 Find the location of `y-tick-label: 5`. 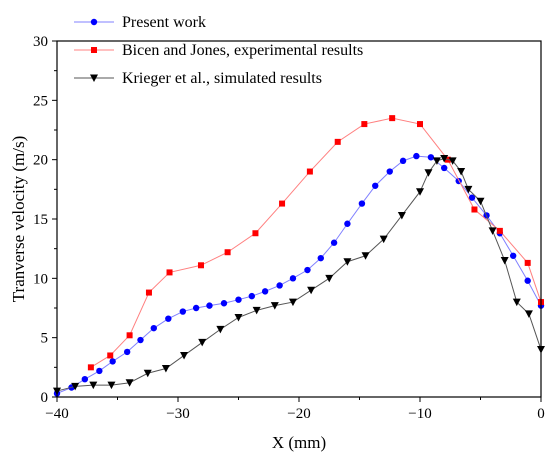

y-tick-label: 5 is located at coordinates (45, 339).